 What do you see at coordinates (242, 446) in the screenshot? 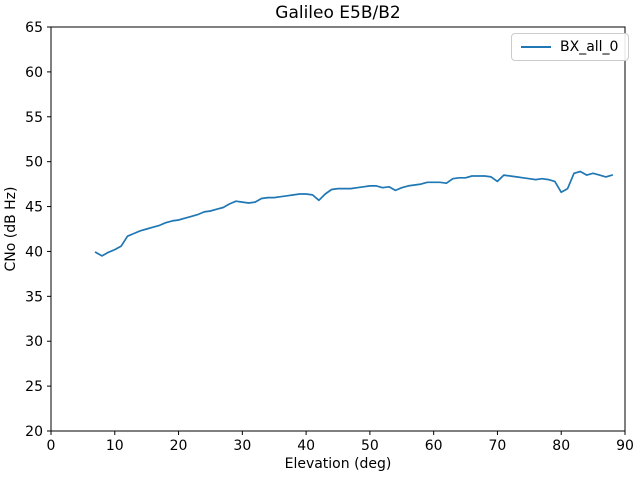
I see `x-tick-label: 30` at bounding box center [242, 446].